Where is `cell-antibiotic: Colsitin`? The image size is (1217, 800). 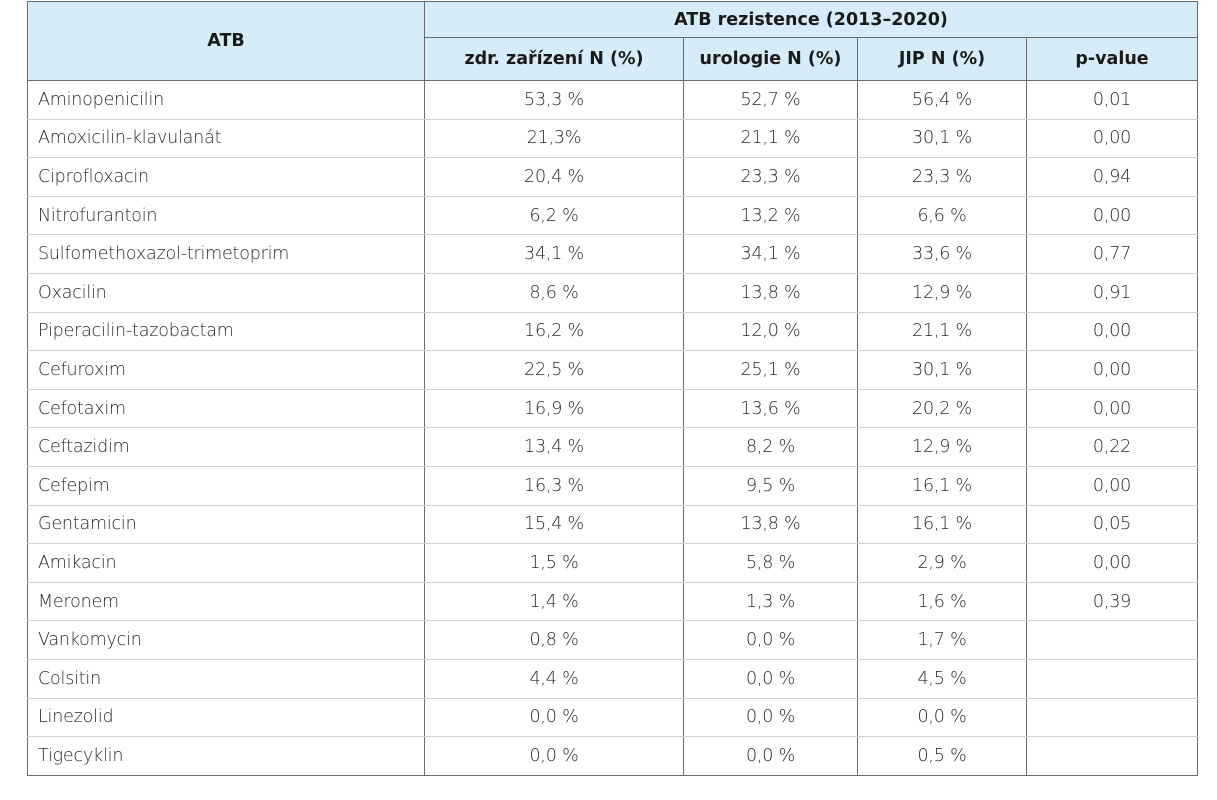 cell-antibiotic: Colsitin is located at coordinates (226, 679).